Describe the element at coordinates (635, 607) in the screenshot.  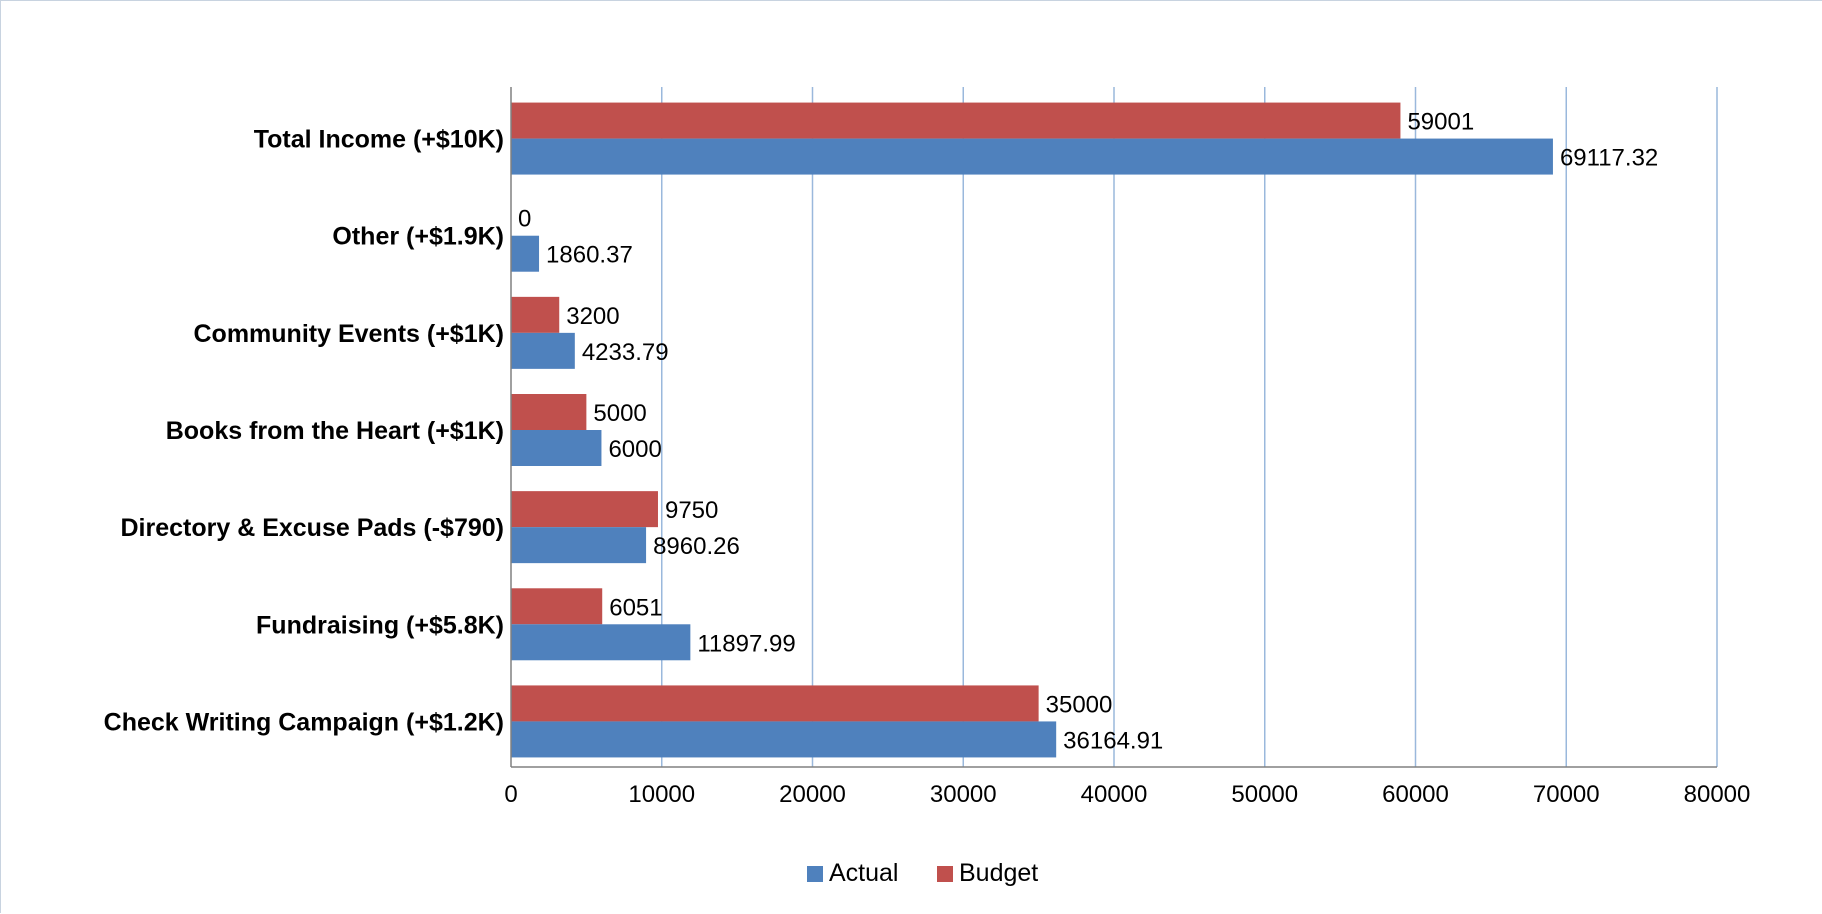
I see `data-label-budget: 6051` at that location.